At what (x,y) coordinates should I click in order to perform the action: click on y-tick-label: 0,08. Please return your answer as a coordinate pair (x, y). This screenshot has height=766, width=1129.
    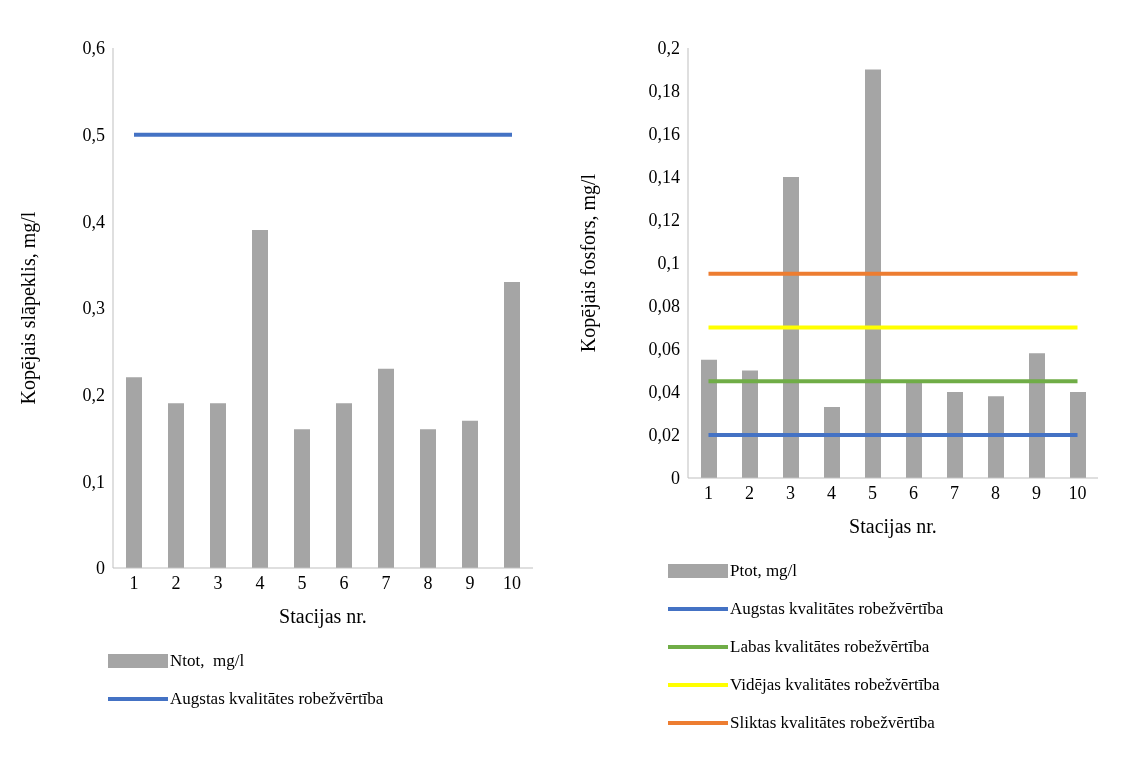
    Looking at the image, I should click on (664, 306).